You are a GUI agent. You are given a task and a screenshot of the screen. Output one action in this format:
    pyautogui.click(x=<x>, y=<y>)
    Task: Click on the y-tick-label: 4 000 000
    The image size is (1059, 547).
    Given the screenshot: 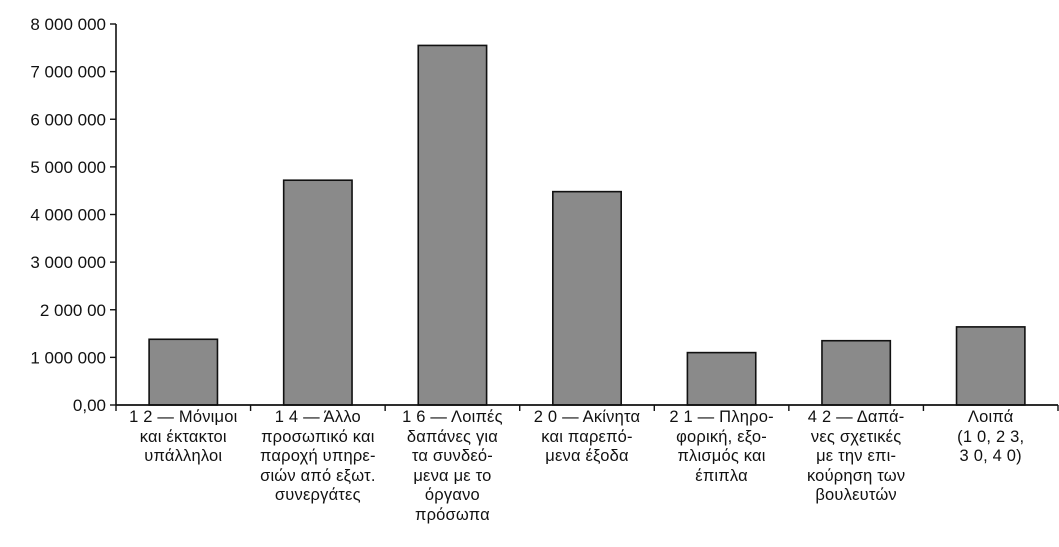 What is the action you would take?
    pyautogui.click(x=68, y=215)
    